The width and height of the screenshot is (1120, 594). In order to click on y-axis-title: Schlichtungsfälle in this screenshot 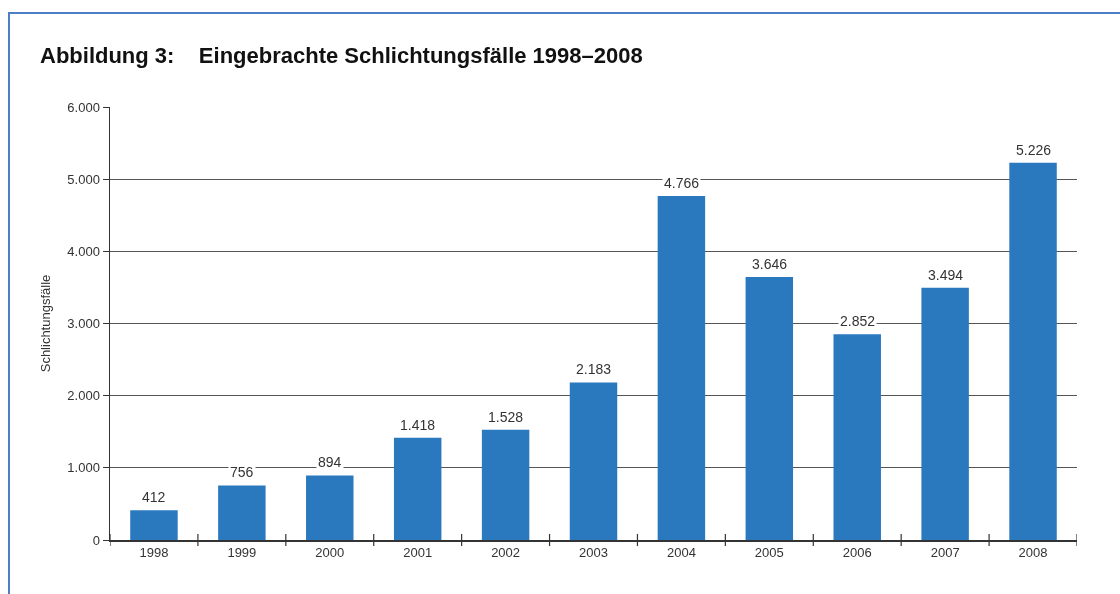, I will do `click(45, 323)`.